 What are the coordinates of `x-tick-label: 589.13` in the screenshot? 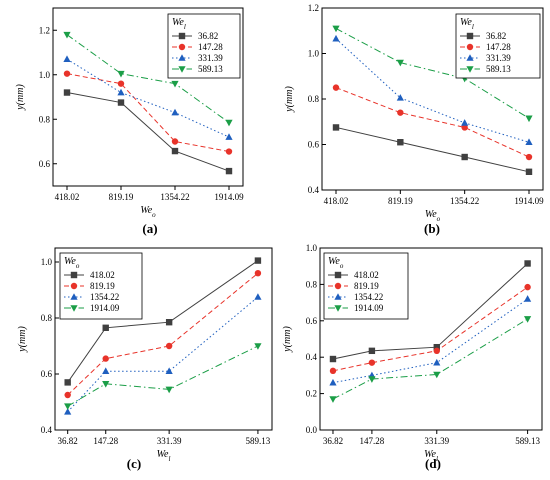 It's located at (258, 441).